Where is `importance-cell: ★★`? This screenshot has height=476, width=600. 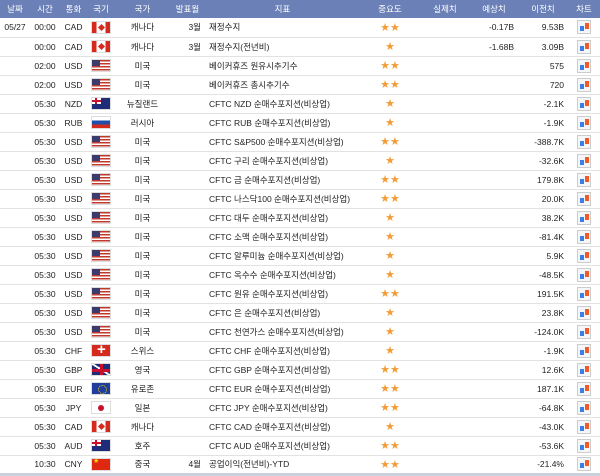
importance-cell: ★★ is located at coordinates (390, 294).